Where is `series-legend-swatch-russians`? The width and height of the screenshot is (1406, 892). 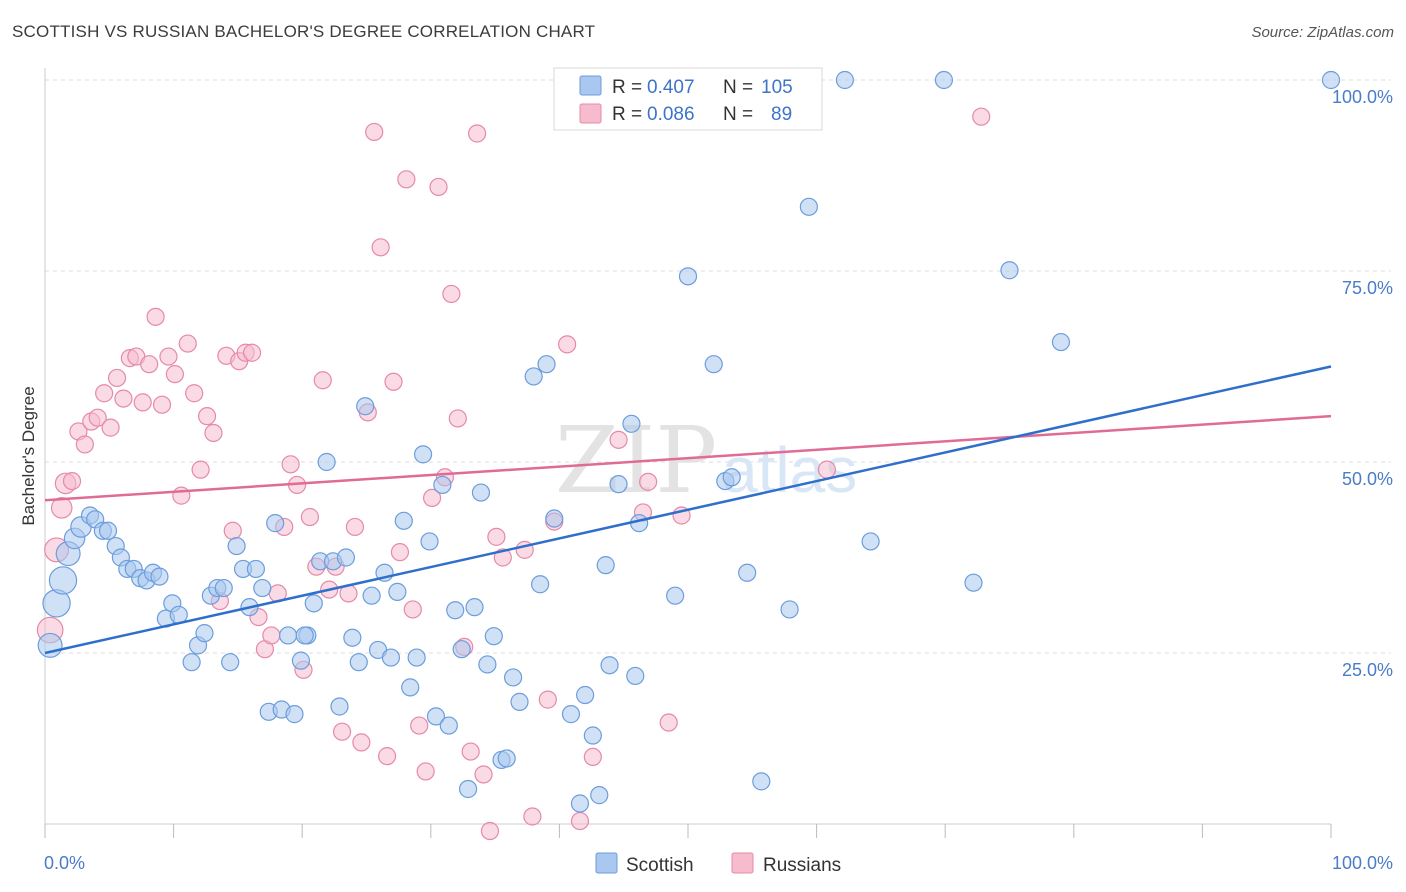
series-legend-swatch-russians is located at coordinates (742, 863).